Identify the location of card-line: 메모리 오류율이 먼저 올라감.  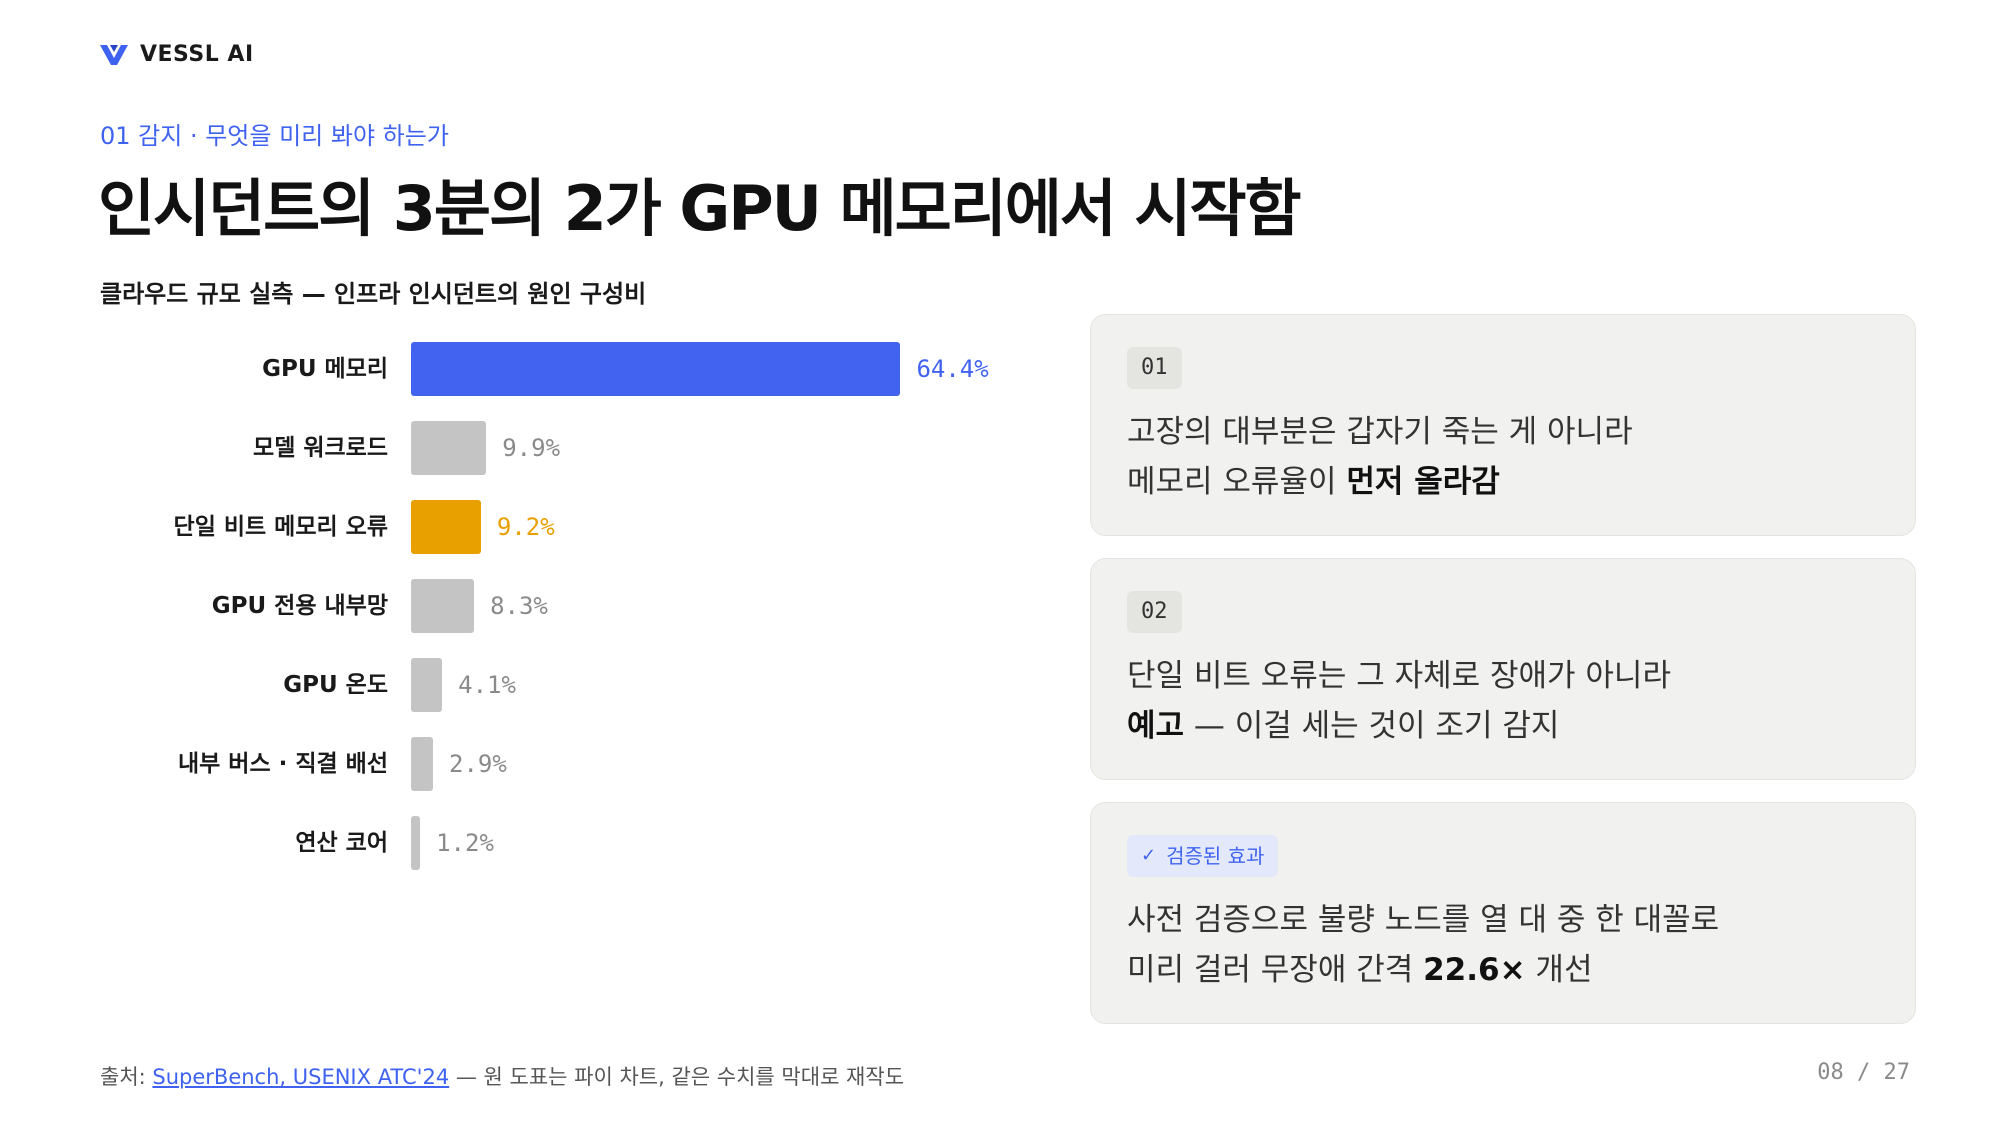
(1380, 482).